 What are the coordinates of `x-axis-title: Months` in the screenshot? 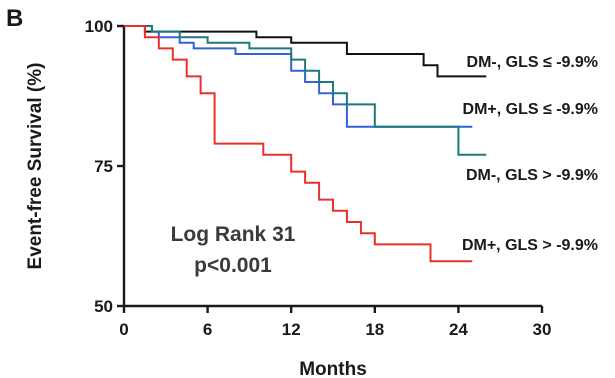 It's located at (333, 368).